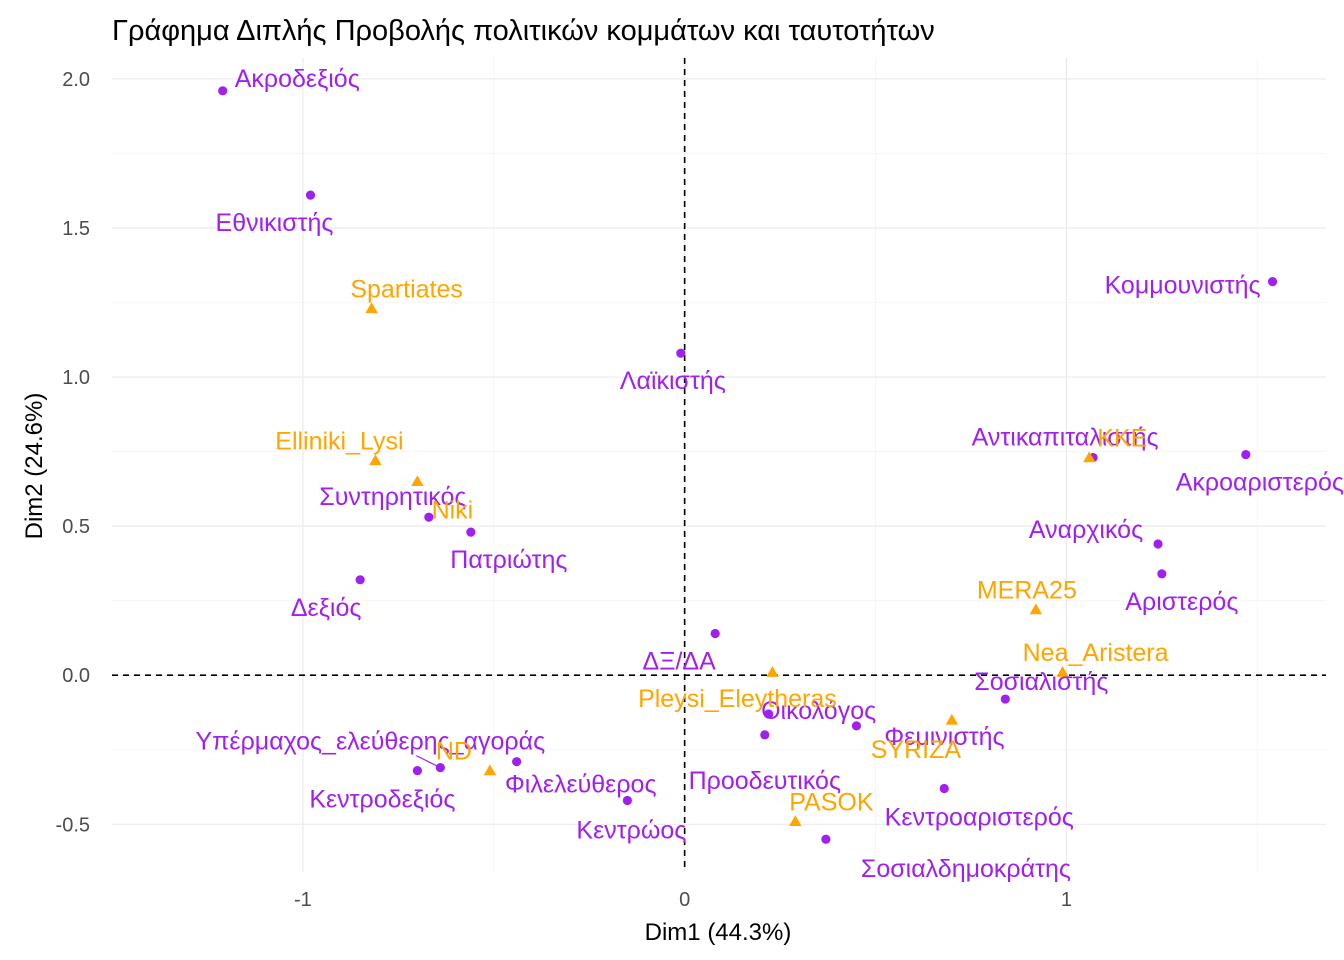 Image resolution: width=1344 pixels, height=960 pixels. Describe the element at coordinates (454, 752) in the screenshot. I see `party-label: ND` at that location.